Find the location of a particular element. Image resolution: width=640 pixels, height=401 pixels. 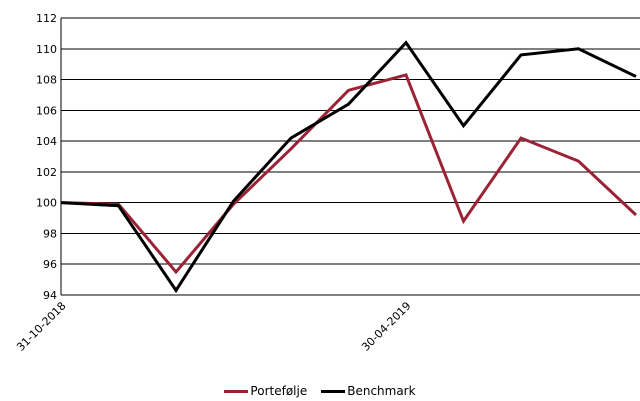

y-tick-label: 106 is located at coordinates (46, 110).